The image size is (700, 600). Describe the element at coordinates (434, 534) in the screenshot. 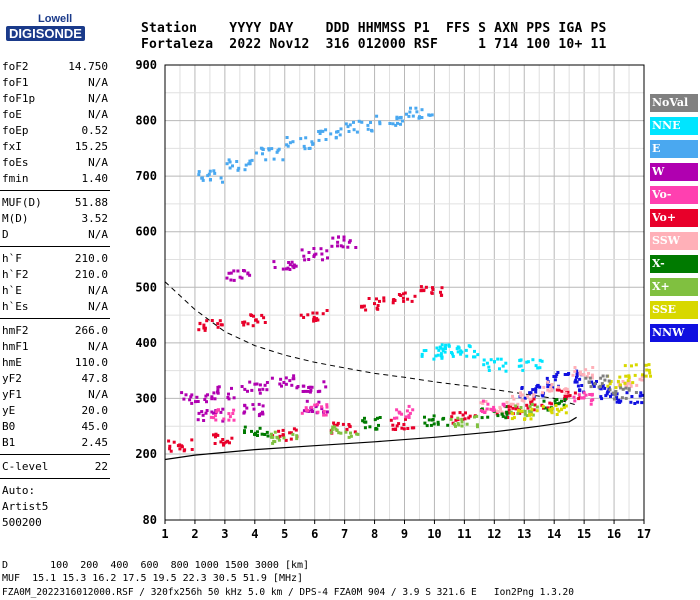

I see `x-tick-label: 10` at that location.